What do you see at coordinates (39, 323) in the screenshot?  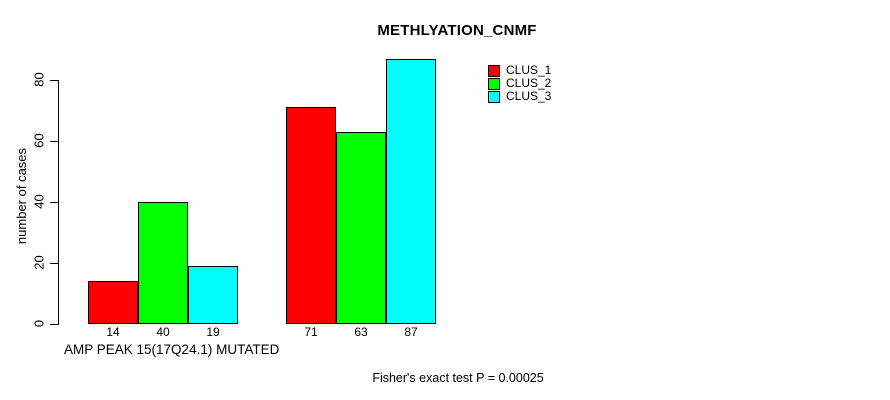 I see `y-tick-label: 0` at bounding box center [39, 323].